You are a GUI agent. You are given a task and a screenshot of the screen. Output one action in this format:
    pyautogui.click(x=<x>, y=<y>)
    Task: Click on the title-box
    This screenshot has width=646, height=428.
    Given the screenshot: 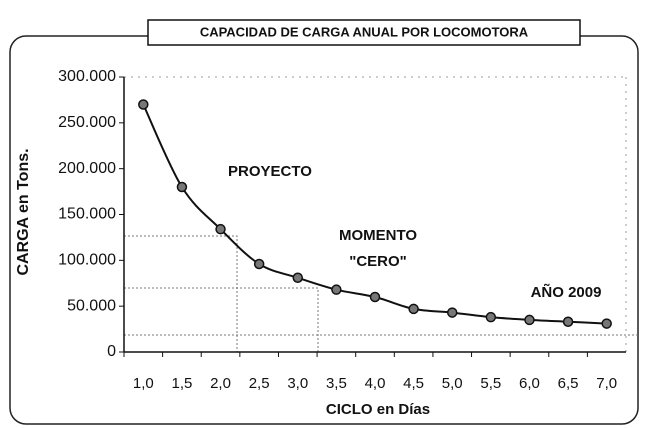 What is the action you would take?
    pyautogui.click(x=364, y=32)
    